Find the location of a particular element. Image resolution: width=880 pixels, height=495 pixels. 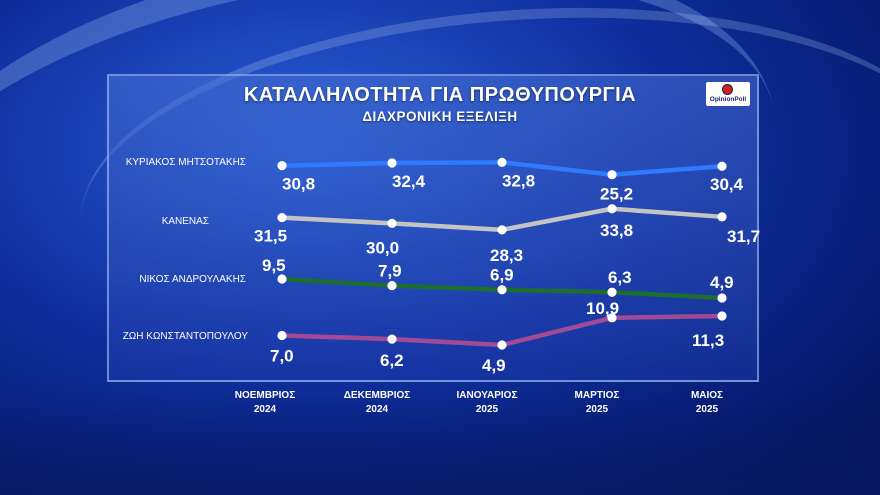

x-tick-label: ΜΑΙΟΣ 2025 is located at coordinates (707, 402).